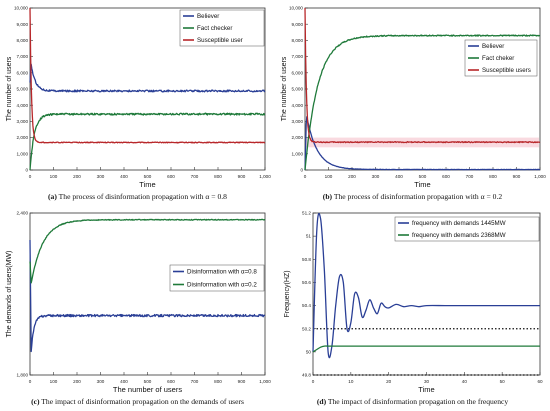  Describe the element at coordinates (52, 196) in the screenshot. I see `caption-a-label: (a)` at that location.